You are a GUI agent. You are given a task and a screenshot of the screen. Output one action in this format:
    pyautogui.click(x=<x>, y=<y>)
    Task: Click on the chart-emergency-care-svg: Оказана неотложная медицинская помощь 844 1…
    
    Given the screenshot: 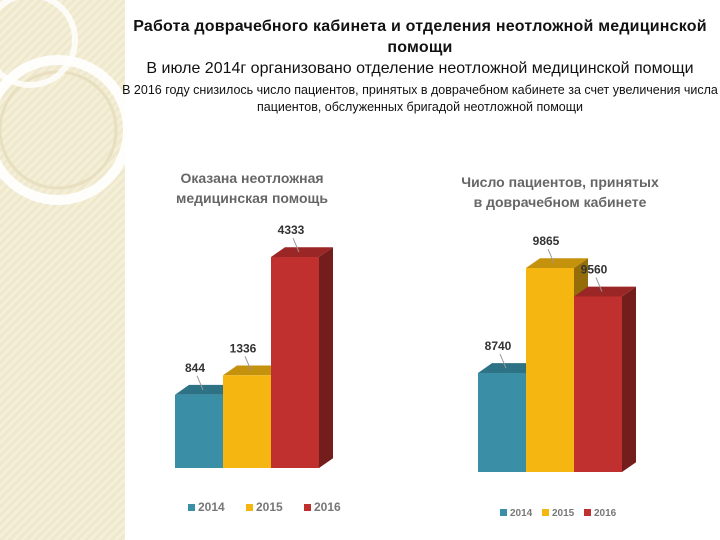 What is the action you would take?
    pyautogui.click(x=258, y=342)
    